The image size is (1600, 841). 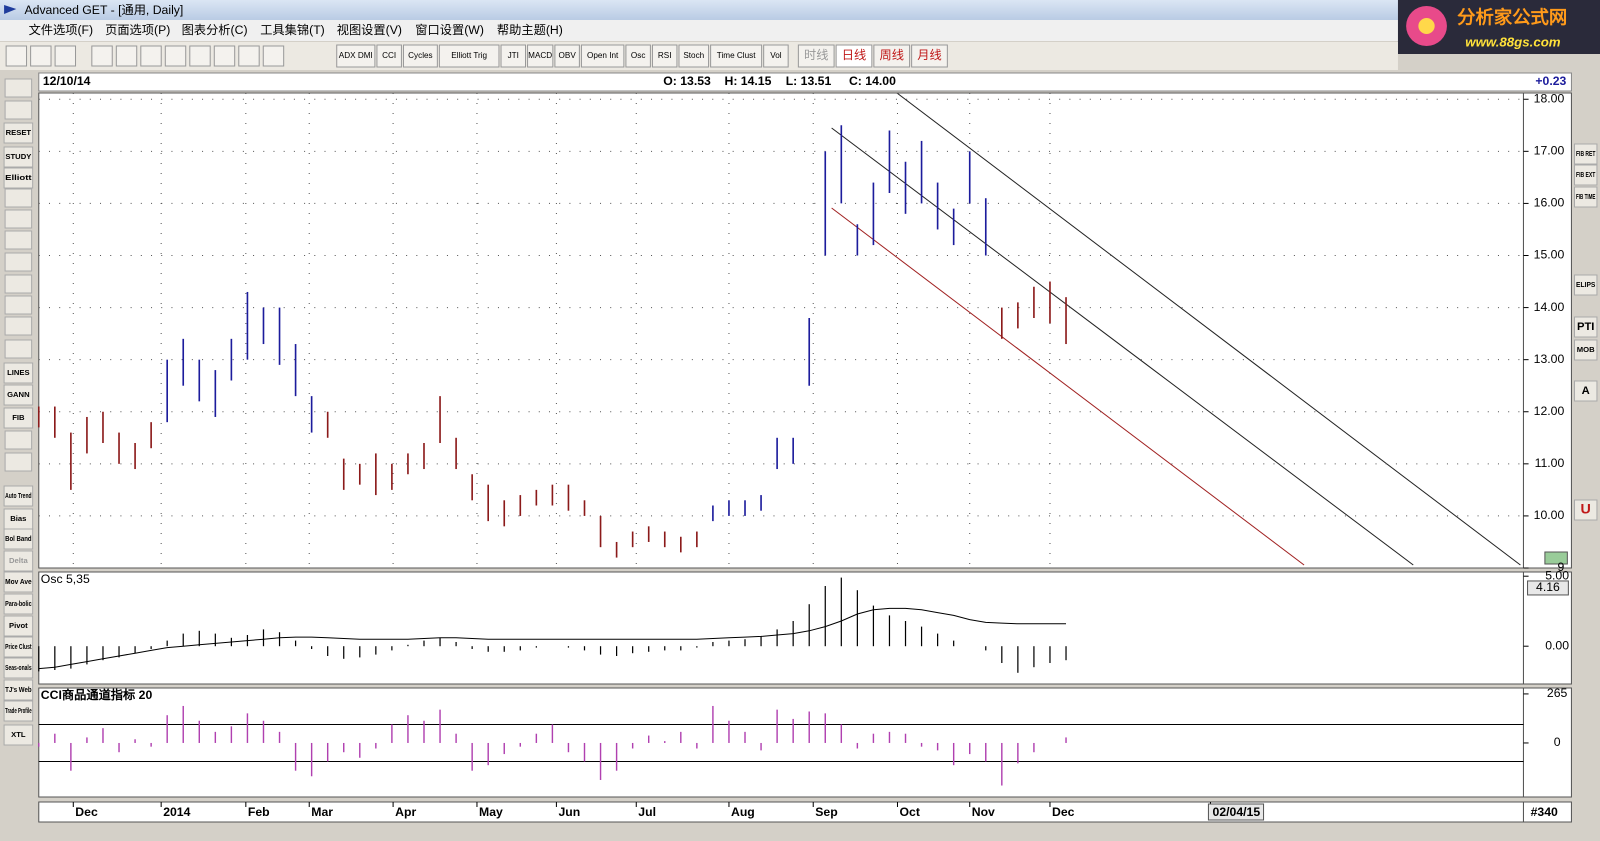 What do you see at coordinates (18, 372) in the screenshot?
I see `tool-label: LINES` at bounding box center [18, 372].